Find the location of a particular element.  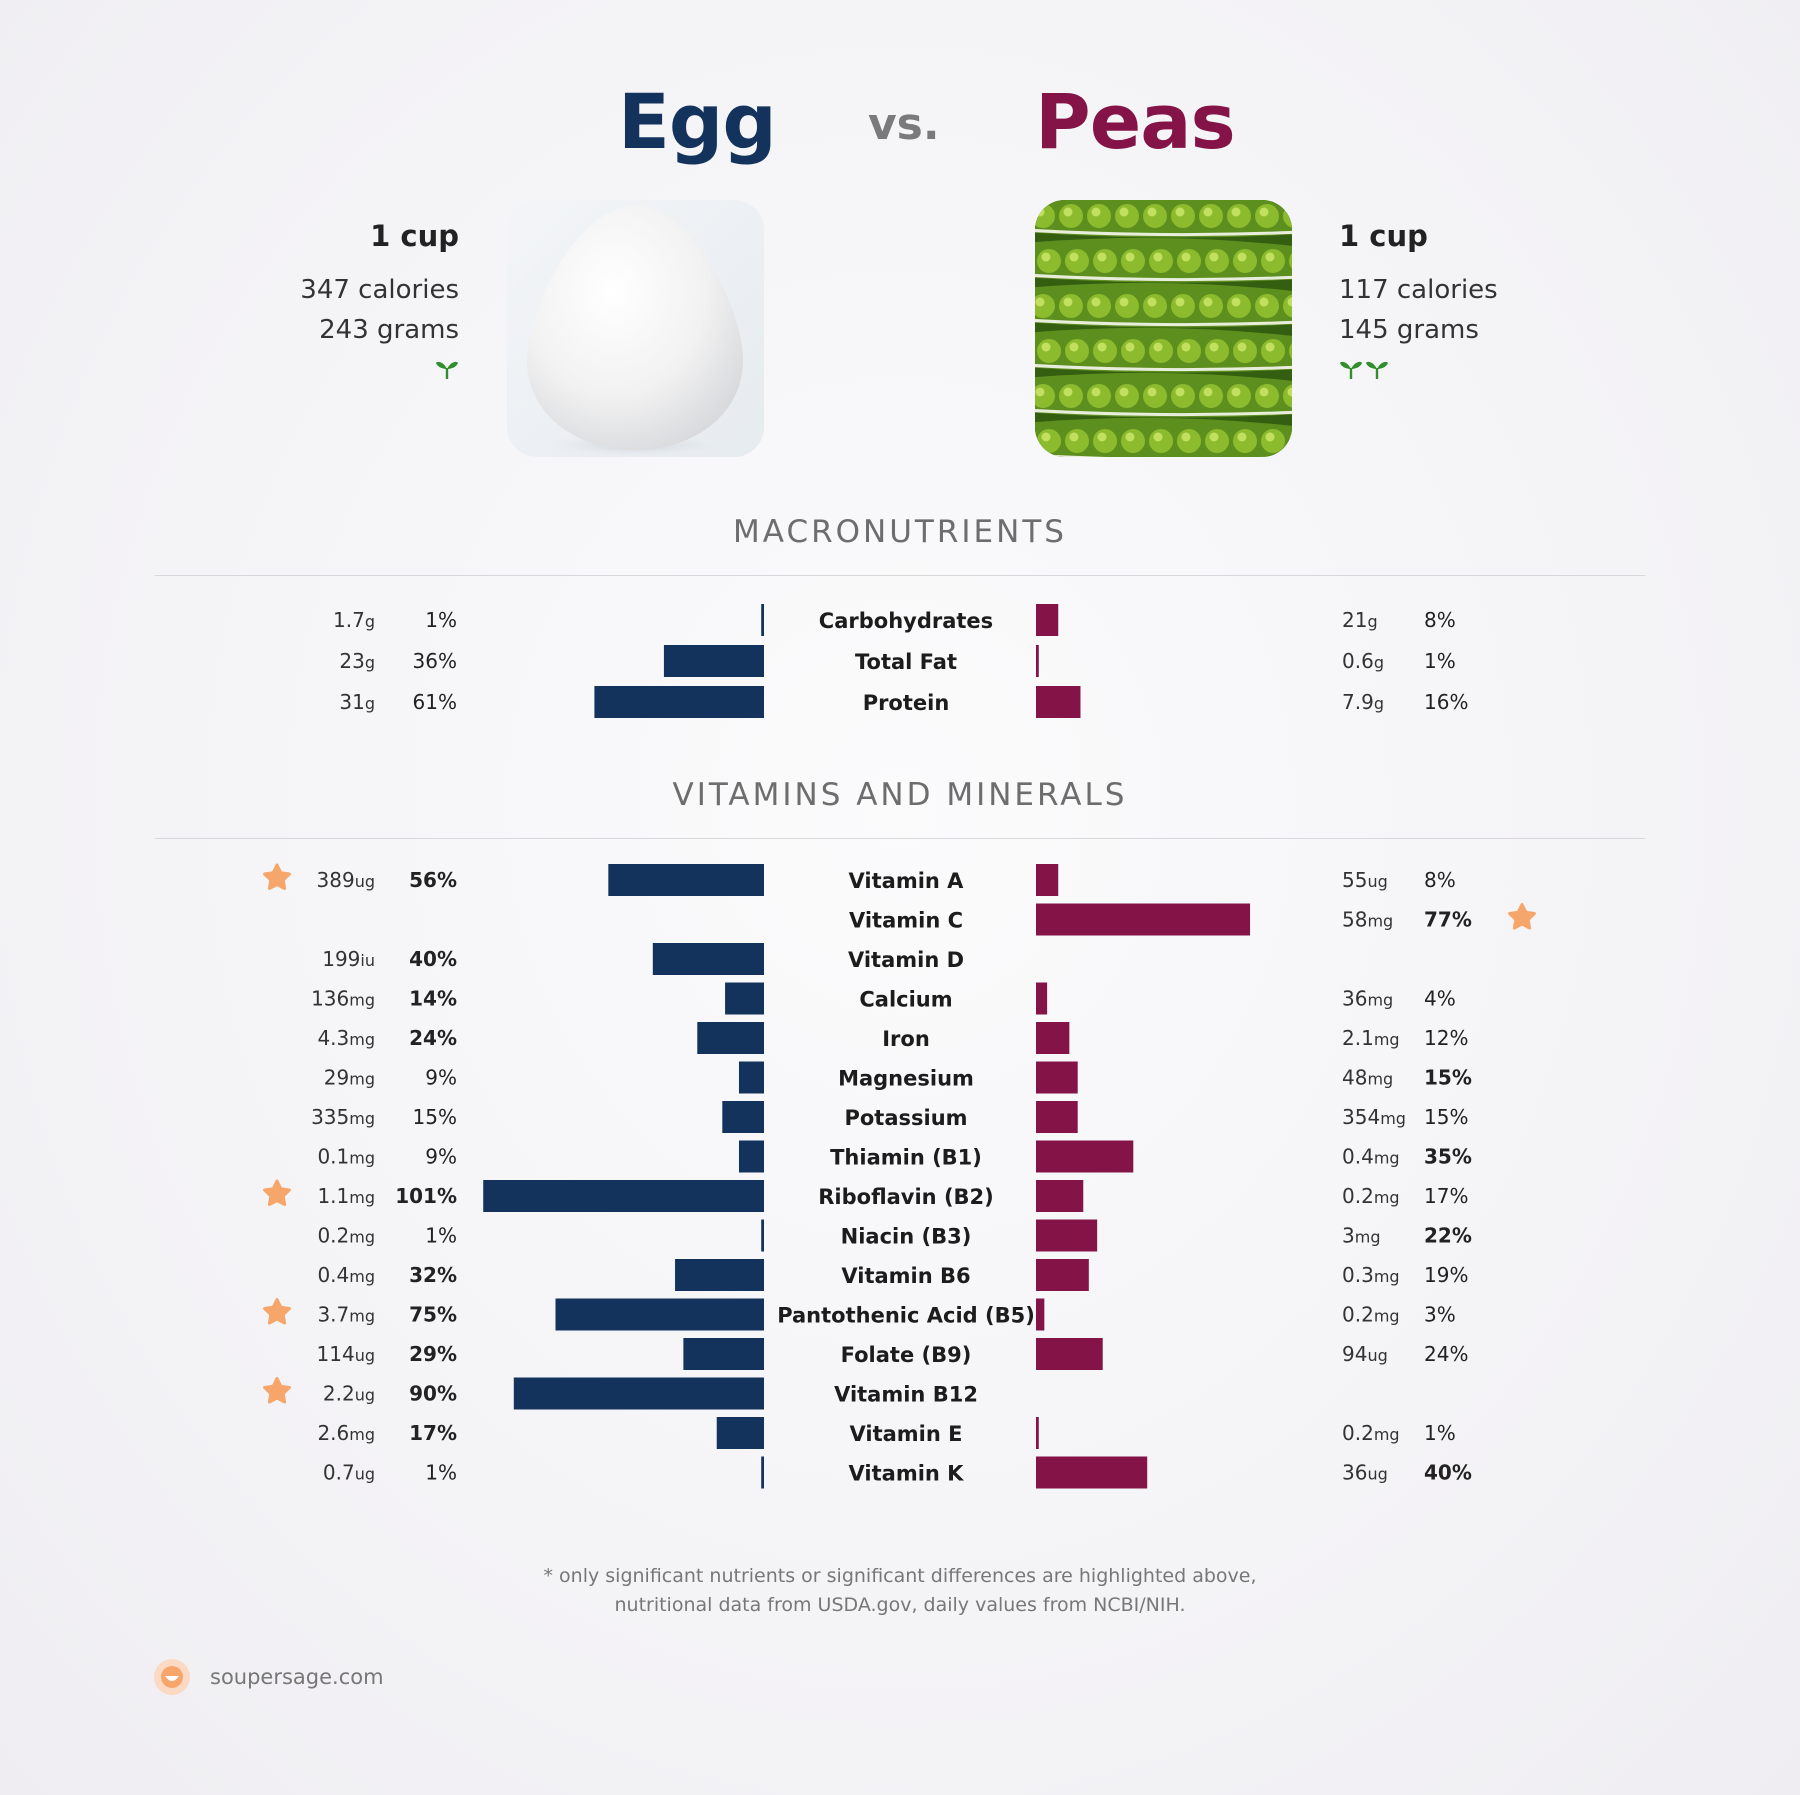

nutrient-name-label: Vitamin D is located at coordinates (906, 960).